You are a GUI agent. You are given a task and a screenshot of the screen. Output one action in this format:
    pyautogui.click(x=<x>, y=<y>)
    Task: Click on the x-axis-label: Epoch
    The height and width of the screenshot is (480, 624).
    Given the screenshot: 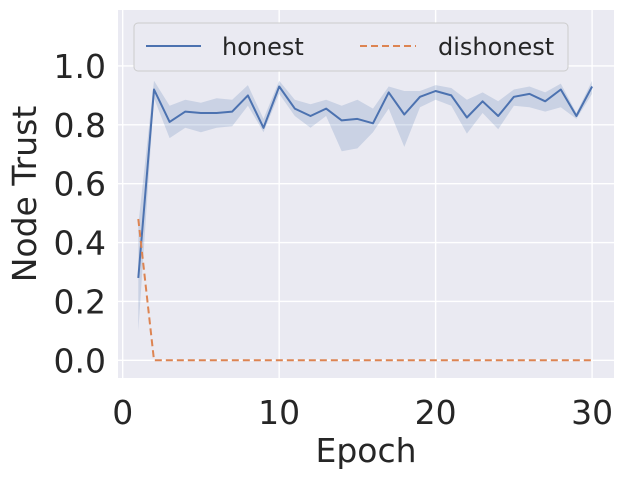 What is the action you would take?
    pyautogui.click(x=365, y=450)
    